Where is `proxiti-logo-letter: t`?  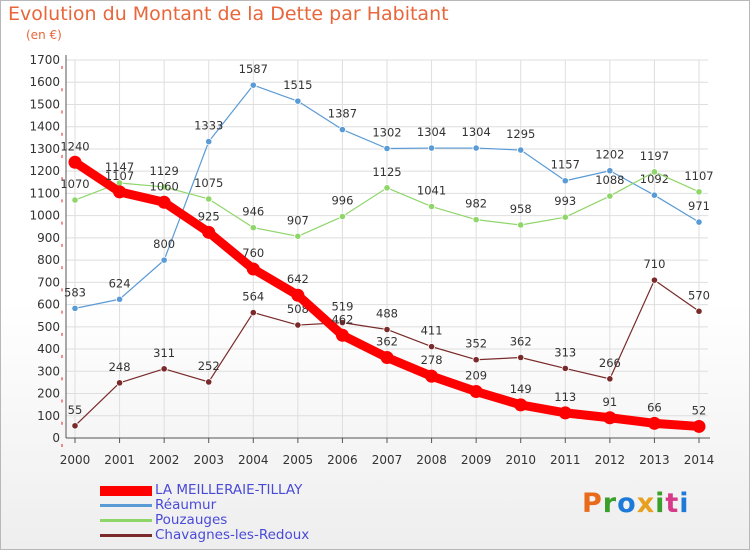
proxiti-logo-letter: t is located at coordinates (672, 503).